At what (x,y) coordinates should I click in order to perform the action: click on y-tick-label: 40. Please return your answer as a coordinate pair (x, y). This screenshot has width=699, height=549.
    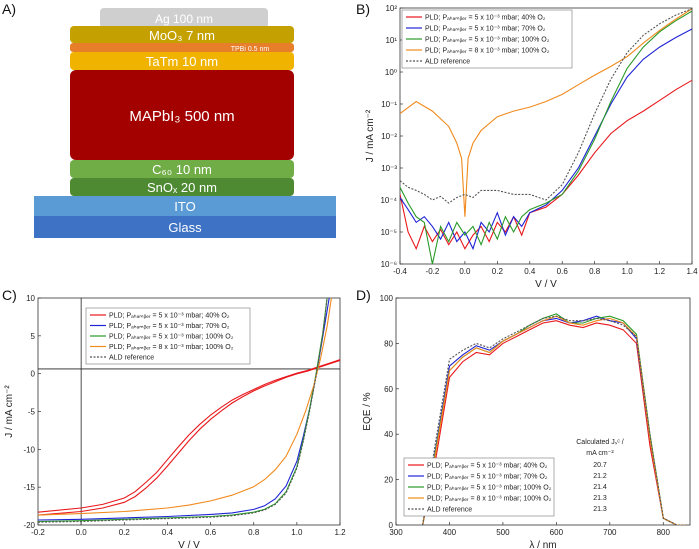
    Looking at the image, I should click on (388, 434).